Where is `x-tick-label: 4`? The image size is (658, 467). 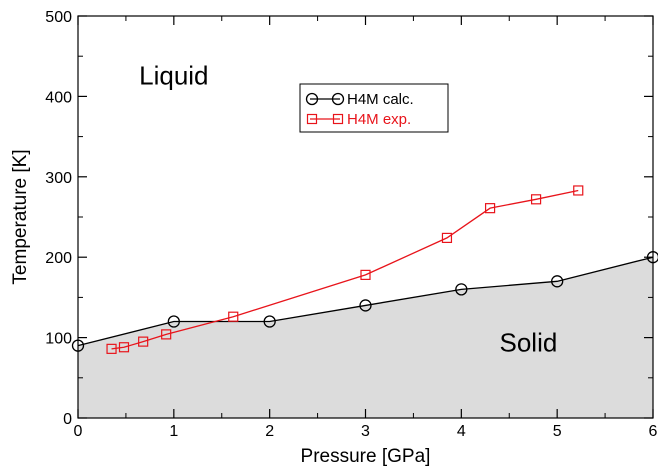 x-tick-label: 4 is located at coordinates (461, 431).